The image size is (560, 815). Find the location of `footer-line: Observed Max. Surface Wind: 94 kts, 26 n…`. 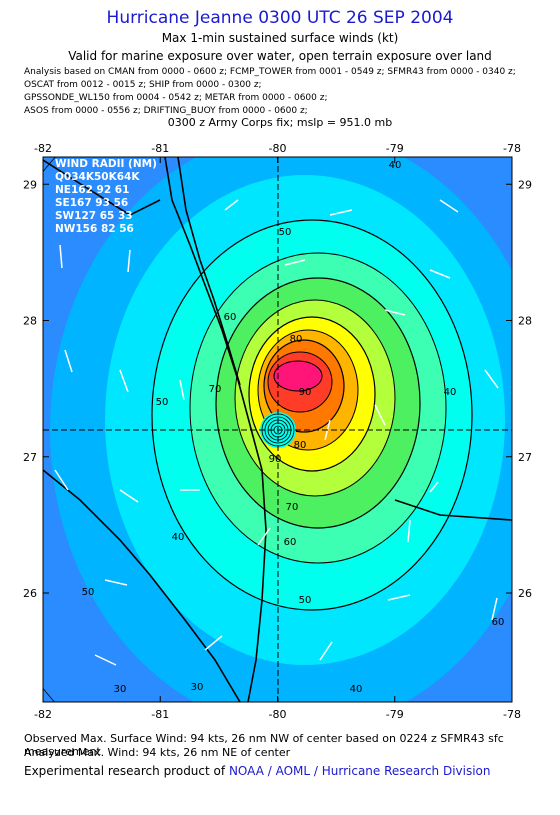

footer-line: Observed Max. Surface Wind: 94 kts, 26 n… is located at coordinates (264, 745).